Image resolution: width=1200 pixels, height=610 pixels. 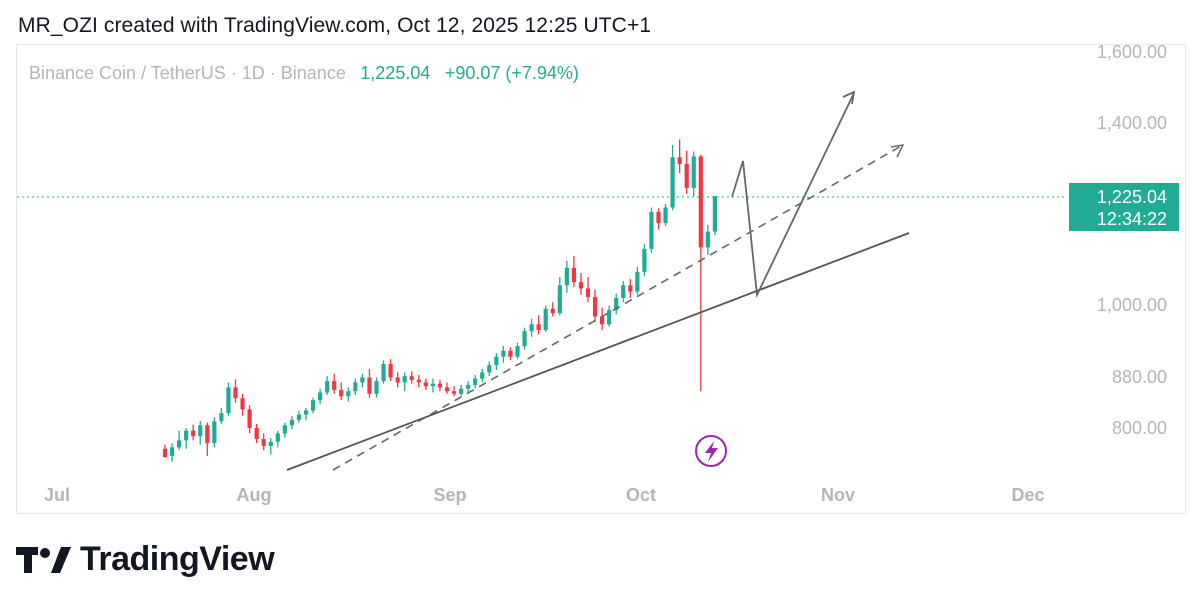 I want to click on legend-change: +90.07 (+7.94%), so click(x=512, y=73).